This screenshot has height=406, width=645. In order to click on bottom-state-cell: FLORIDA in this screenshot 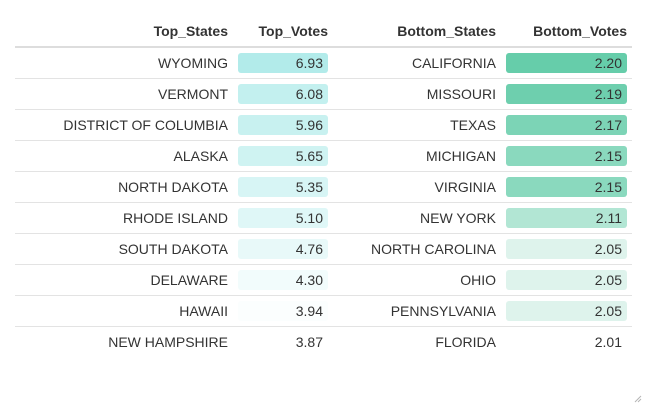, I will do `click(465, 342)`.